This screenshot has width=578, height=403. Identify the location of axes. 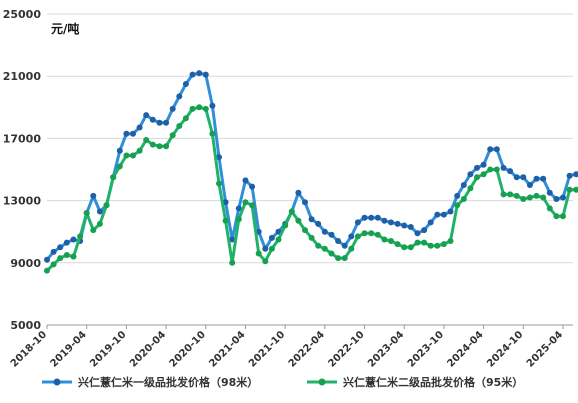
(309, 326).